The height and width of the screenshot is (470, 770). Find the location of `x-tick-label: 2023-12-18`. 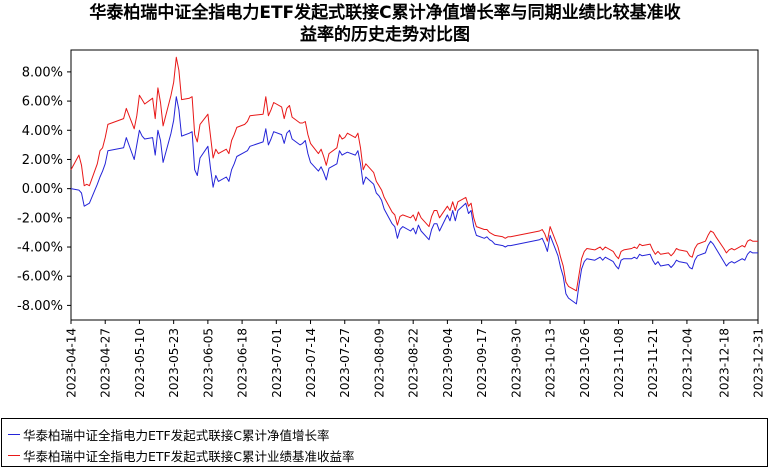

x-tick-label: 2023-12-18 is located at coordinates (724, 363).